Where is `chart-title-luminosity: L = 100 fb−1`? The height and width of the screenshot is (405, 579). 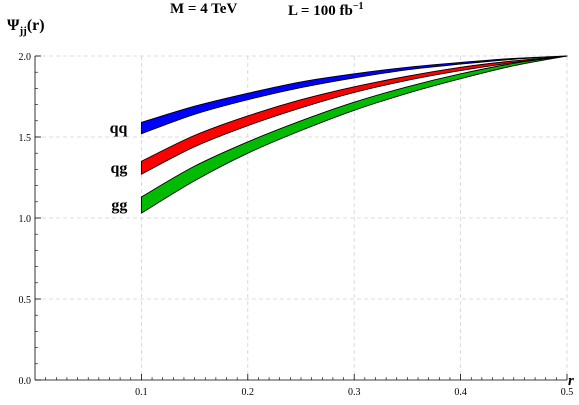
chart-title-luminosity: L = 100 fb−1 is located at coordinates (326, 10).